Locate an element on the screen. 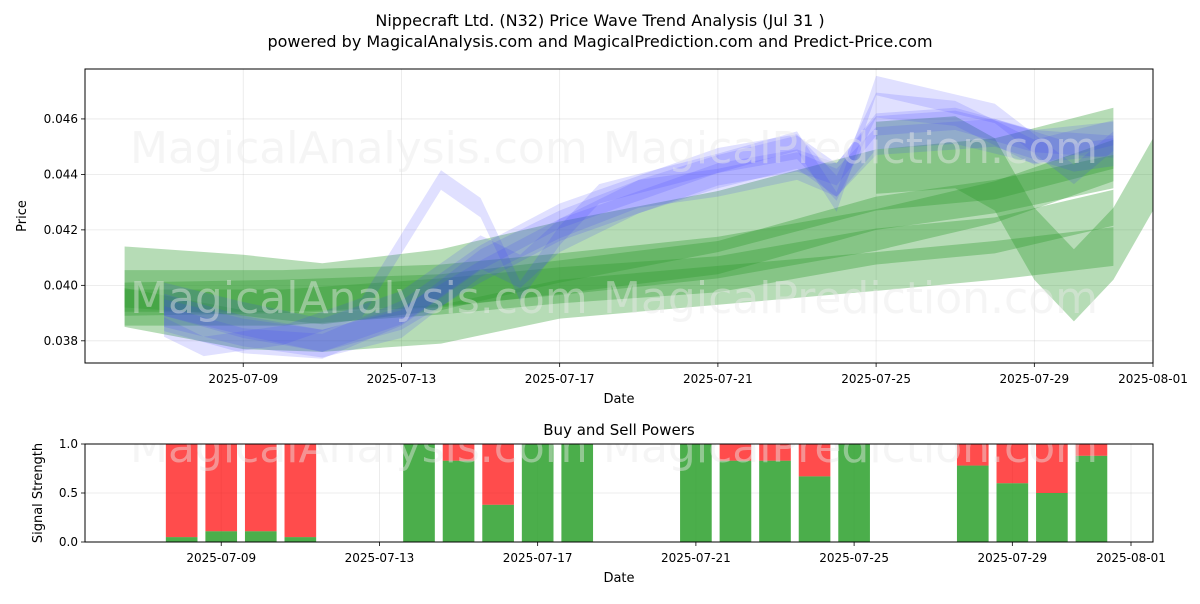  price-x-label: Date is located at coordinates (618, 399).